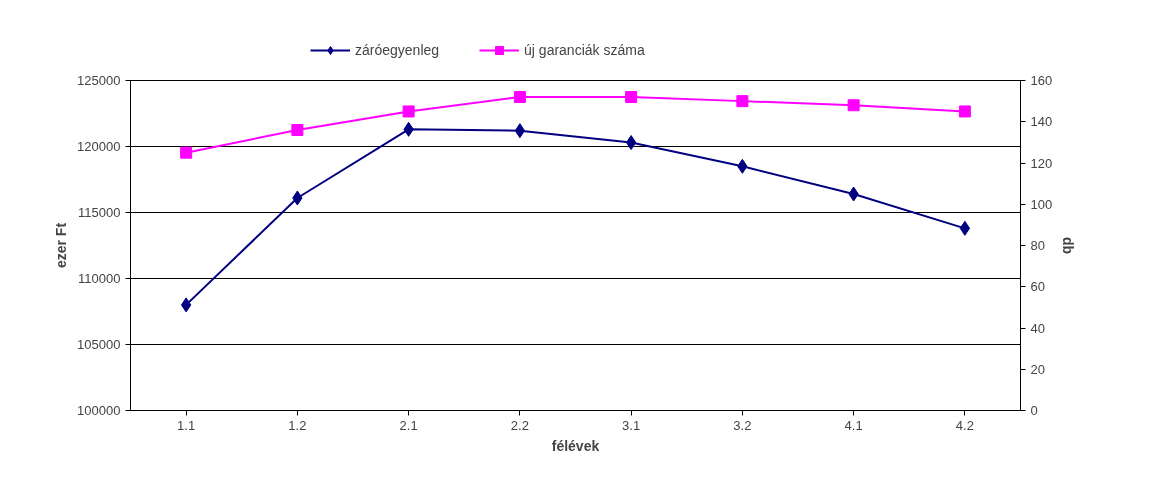 This screenshot has height=479, width=1160. I want to click on x-tick-label: 4.1, so click(853, 425).